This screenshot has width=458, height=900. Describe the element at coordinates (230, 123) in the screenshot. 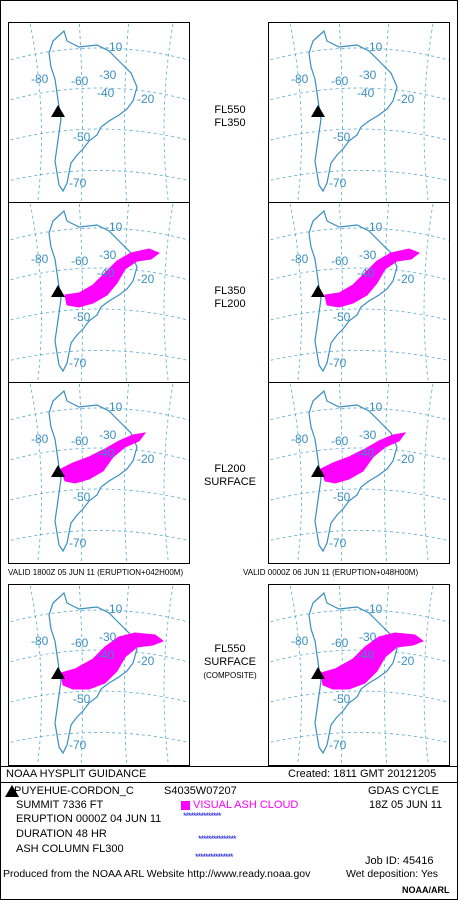

I see `level-bottom: FL350` at that location.